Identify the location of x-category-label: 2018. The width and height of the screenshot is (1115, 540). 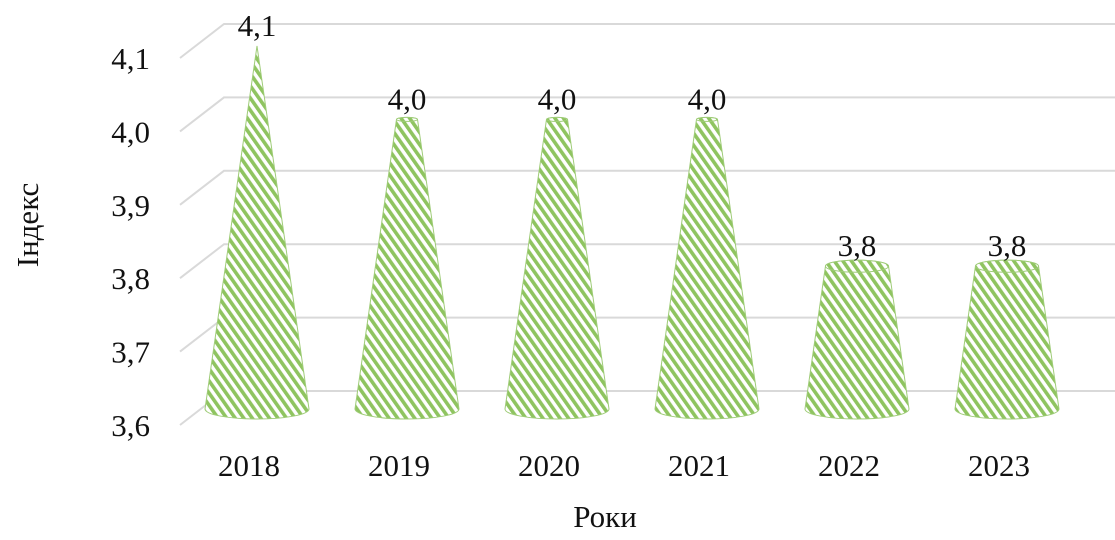
(249, 465).